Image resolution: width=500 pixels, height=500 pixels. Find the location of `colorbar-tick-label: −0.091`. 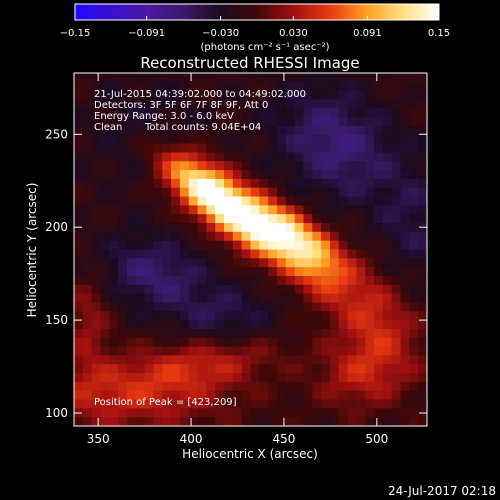

colorbar-tick-label: −0.091 is located at coordinates (146, 33).